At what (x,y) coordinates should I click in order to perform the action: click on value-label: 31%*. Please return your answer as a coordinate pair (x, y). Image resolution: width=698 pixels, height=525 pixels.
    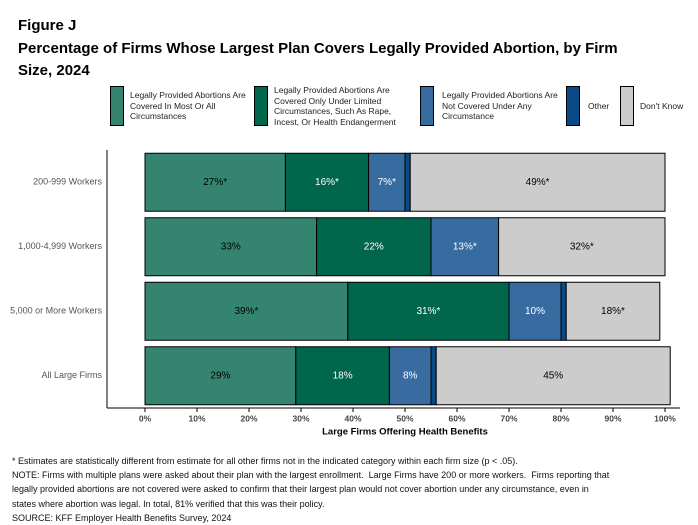
    Looking at the image, I should click on (428, 311).